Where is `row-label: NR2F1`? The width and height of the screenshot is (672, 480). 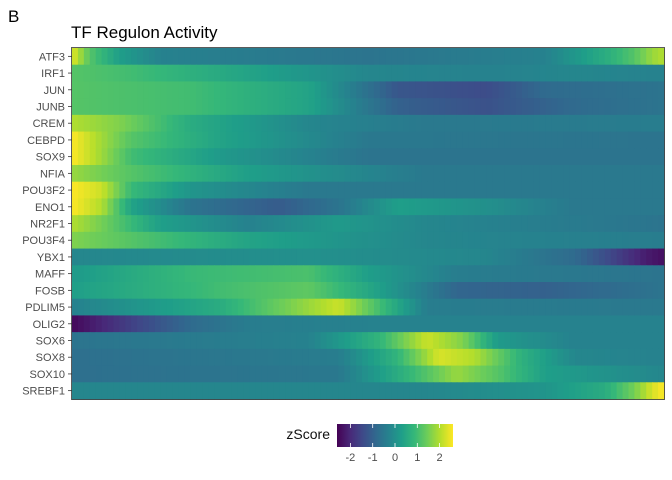 row-label: NR2F1 is located at coordinates (47, 225).